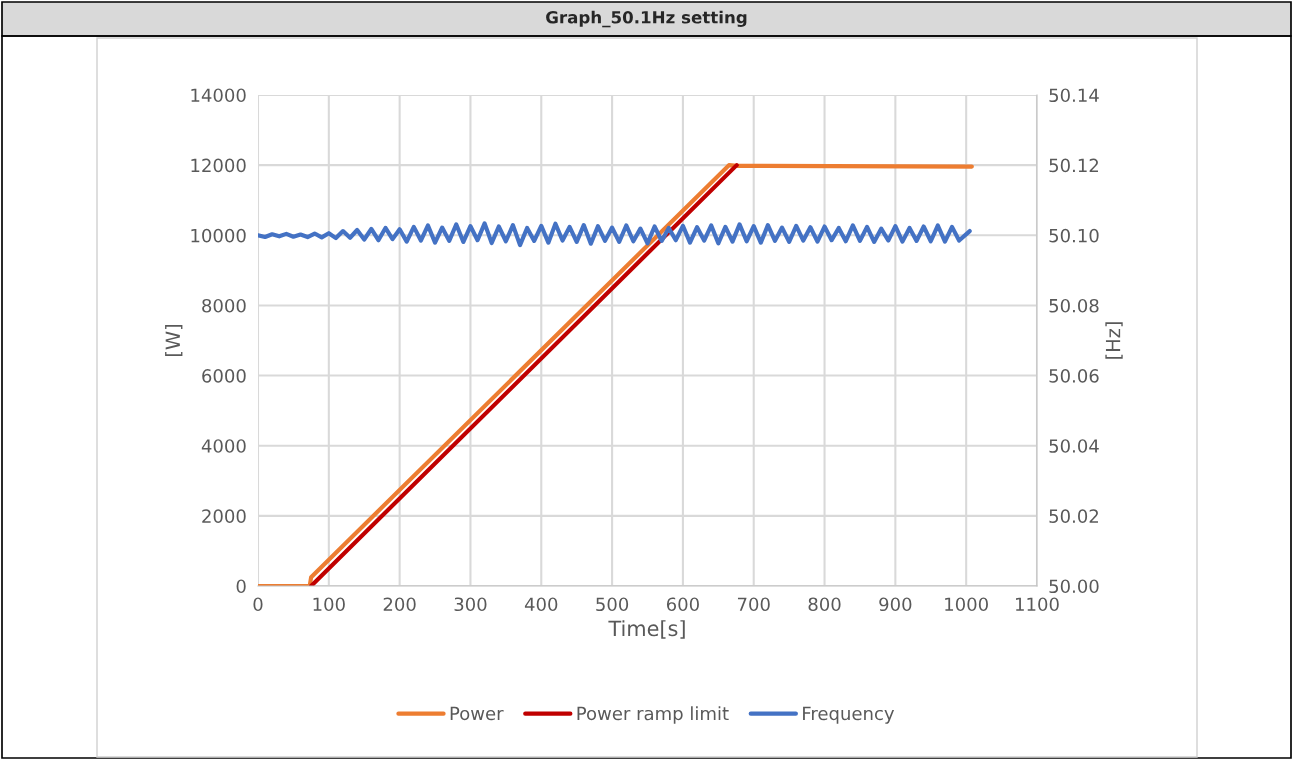 The image size is (1293, 760). What do you see at coordinates (241, 586) in the screenshot?
I see `y-tick-label: 0` at bounding box center [241, 586].